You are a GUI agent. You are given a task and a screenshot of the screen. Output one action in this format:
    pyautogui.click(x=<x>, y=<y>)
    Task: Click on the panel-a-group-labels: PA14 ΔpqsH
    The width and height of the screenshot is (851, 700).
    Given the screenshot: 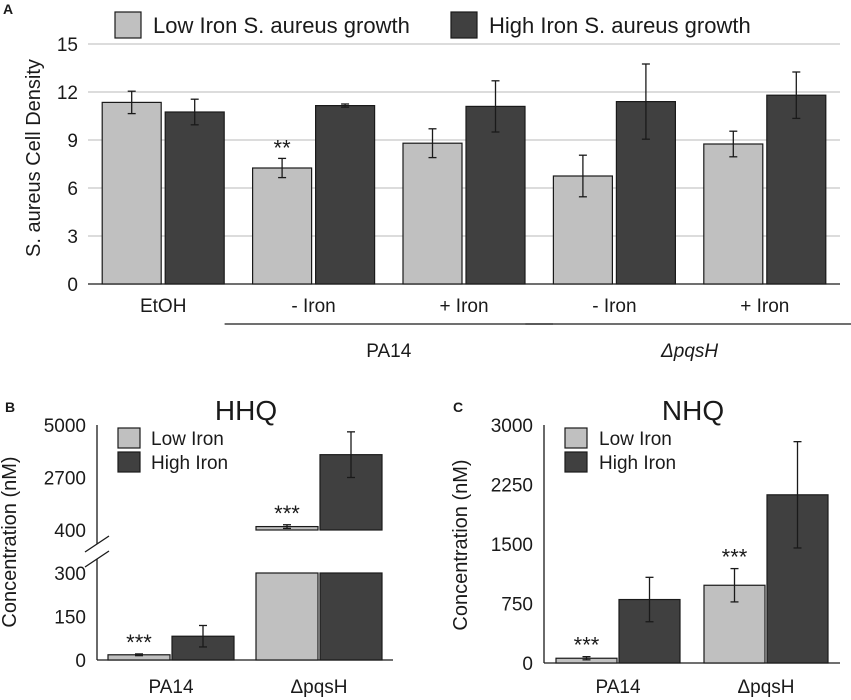 What is the action you would take?
    pyautogui.click(x=537, y=342)
    